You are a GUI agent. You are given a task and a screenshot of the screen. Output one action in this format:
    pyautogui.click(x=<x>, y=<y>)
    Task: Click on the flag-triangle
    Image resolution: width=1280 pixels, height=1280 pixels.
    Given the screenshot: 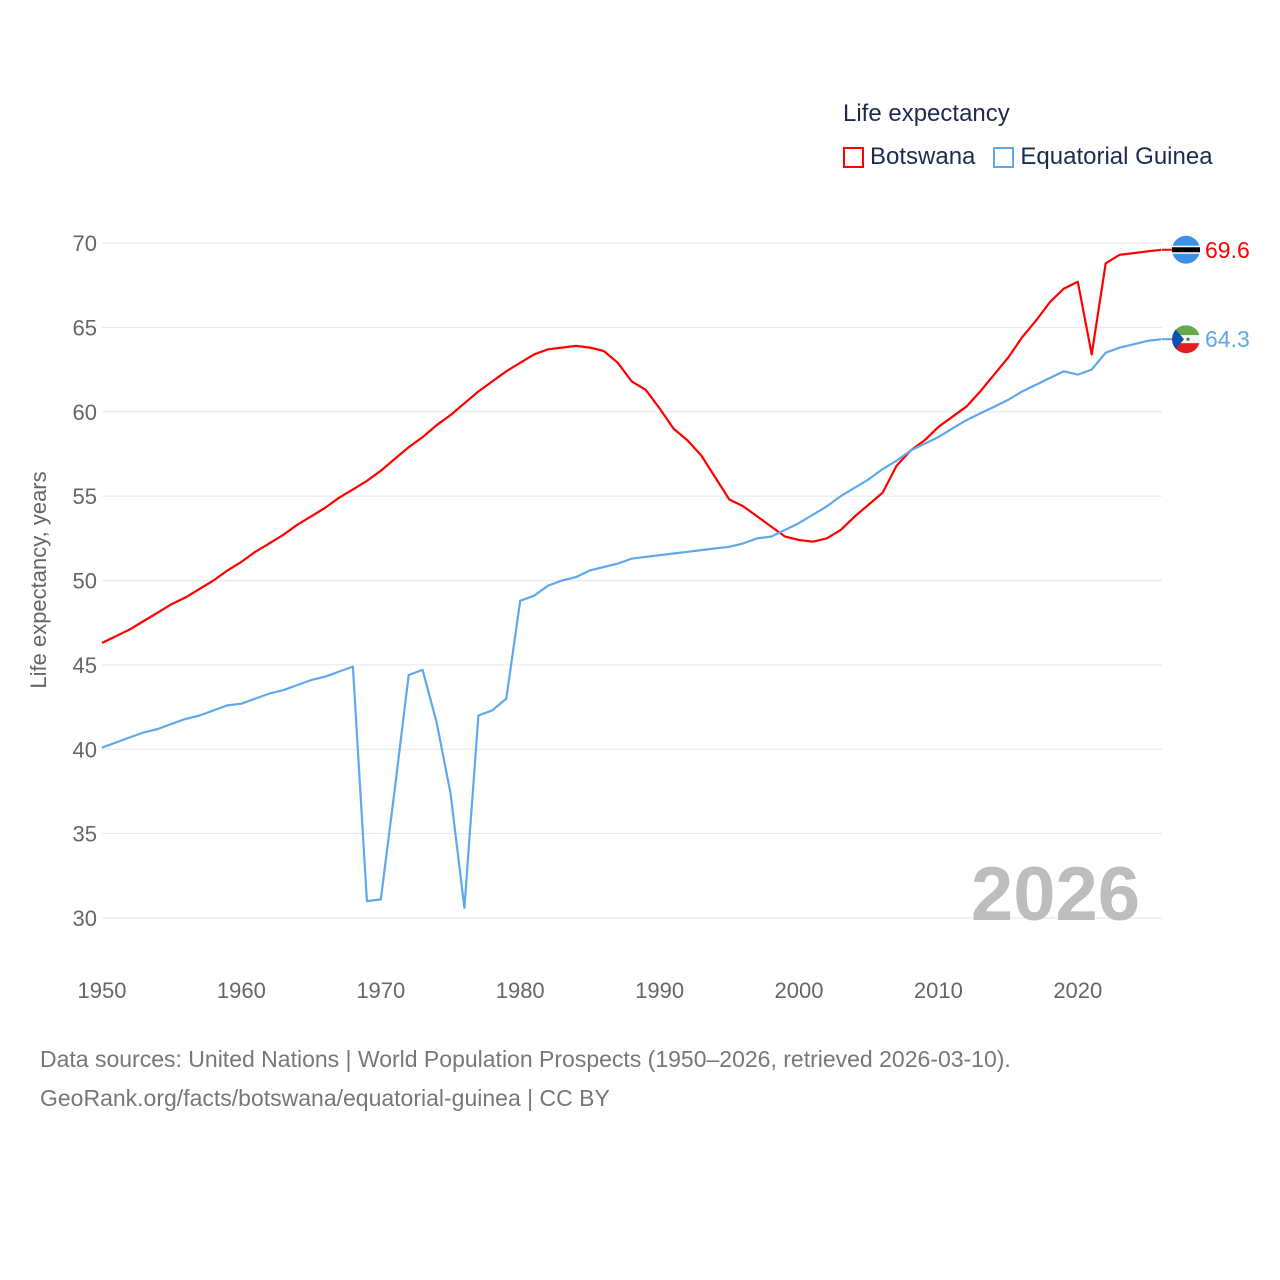 What is the action you would take?
    pyautogui.click(x=1178, y=339)
    